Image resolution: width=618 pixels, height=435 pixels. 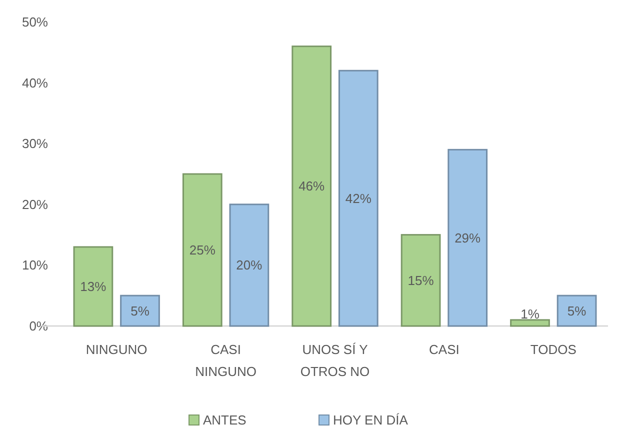 What do you see at coordinates (35, 265) in the screenshot?
I see `y-tick-label: 10%` at bounding box center [35, 265].